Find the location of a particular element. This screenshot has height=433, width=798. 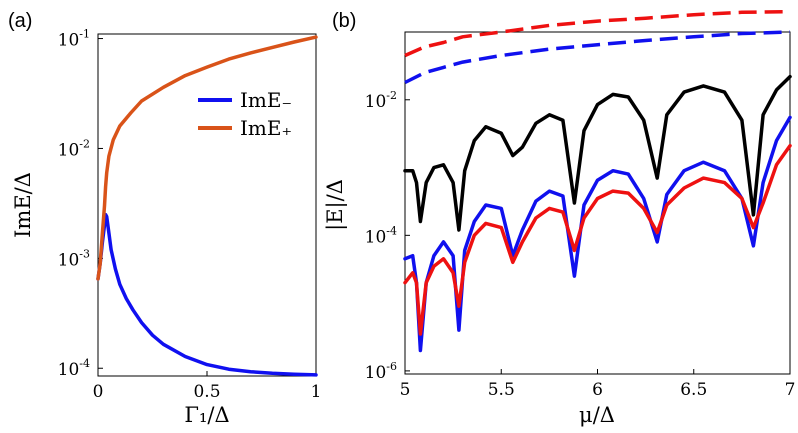

panel-a-ylabel: ImE/Δ is located at coordinates (23, 205).